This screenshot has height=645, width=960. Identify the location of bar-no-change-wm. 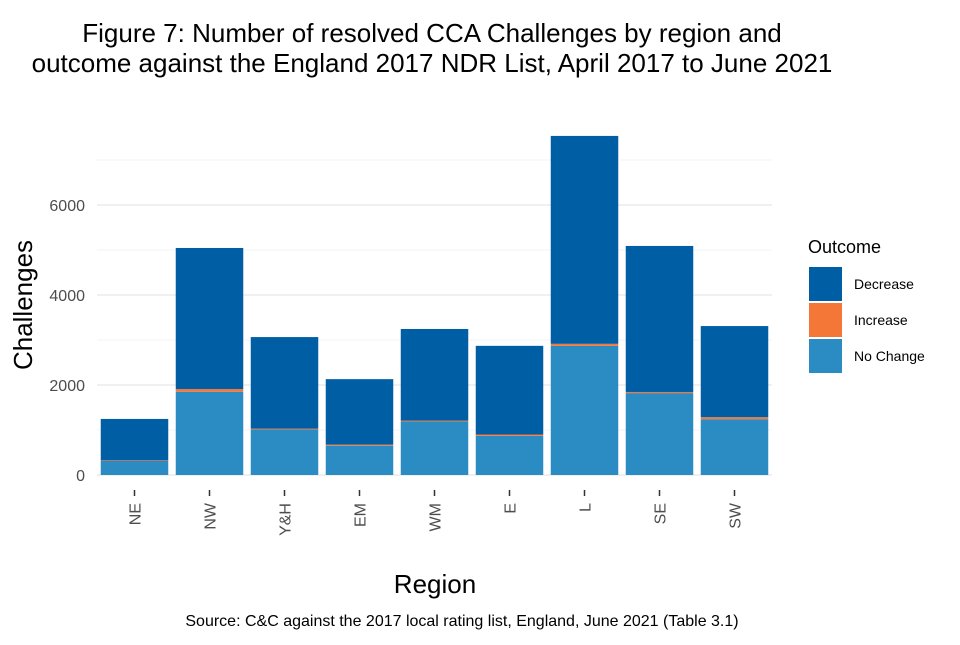
(434, 448).